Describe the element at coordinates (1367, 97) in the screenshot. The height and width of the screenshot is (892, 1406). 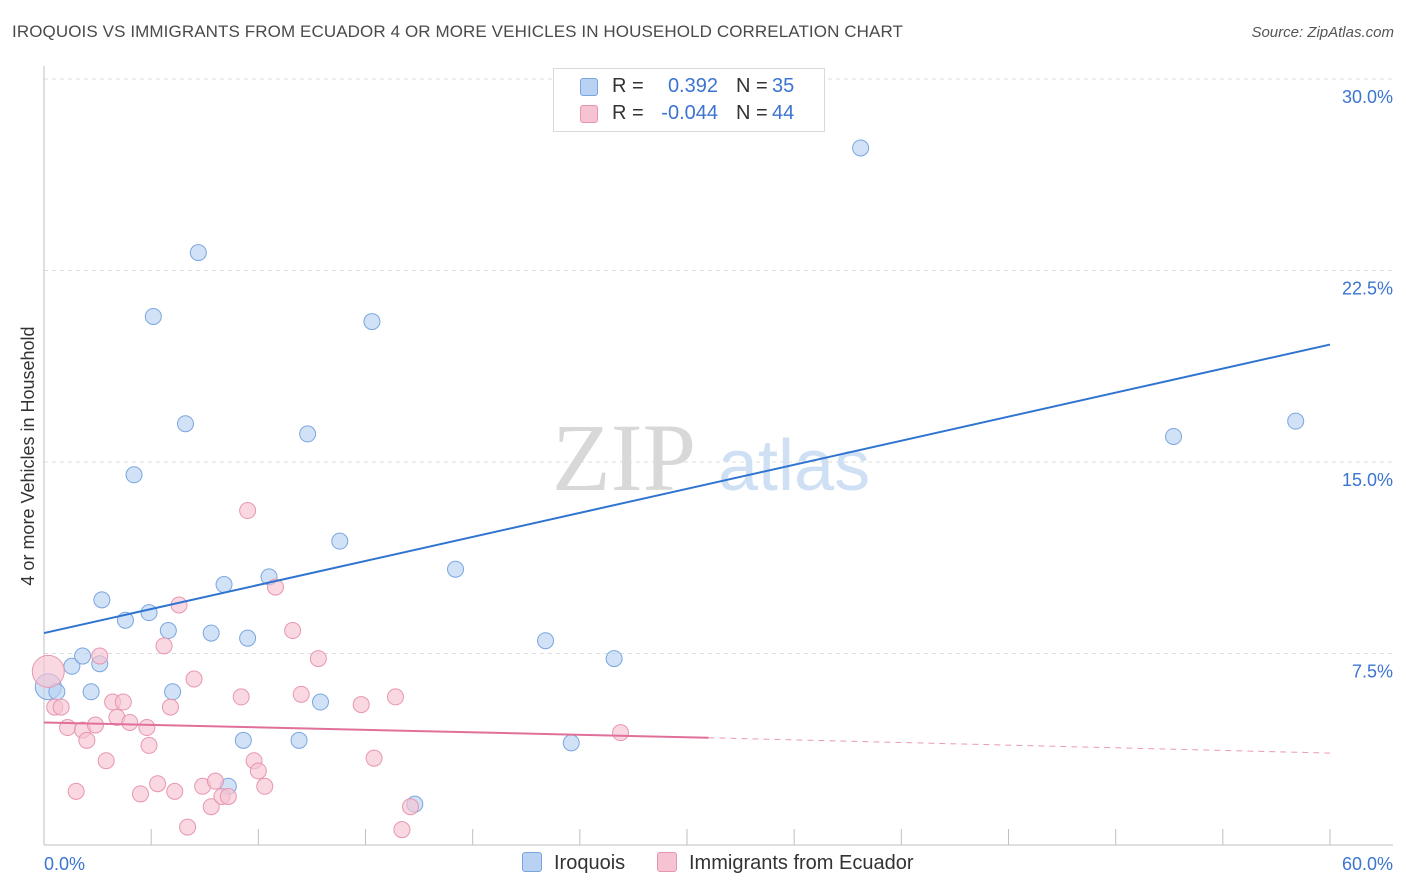
I see `y-tick-label: 30.0%` at that location.